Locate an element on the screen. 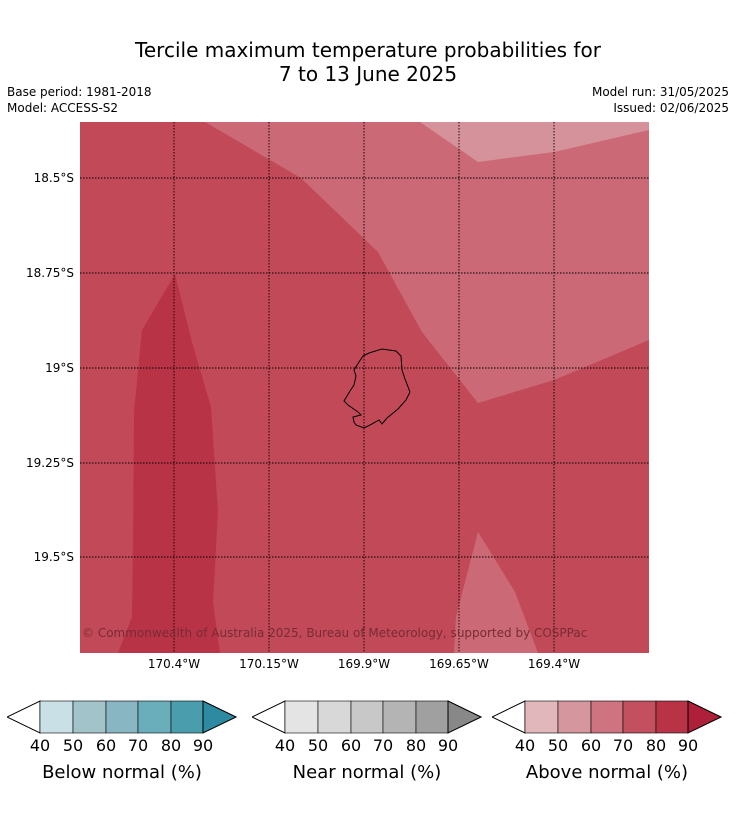 The height and width of the screenshot is (816, 736). x-label-169-4: 169.4°W is located at coordinates (554, 664).